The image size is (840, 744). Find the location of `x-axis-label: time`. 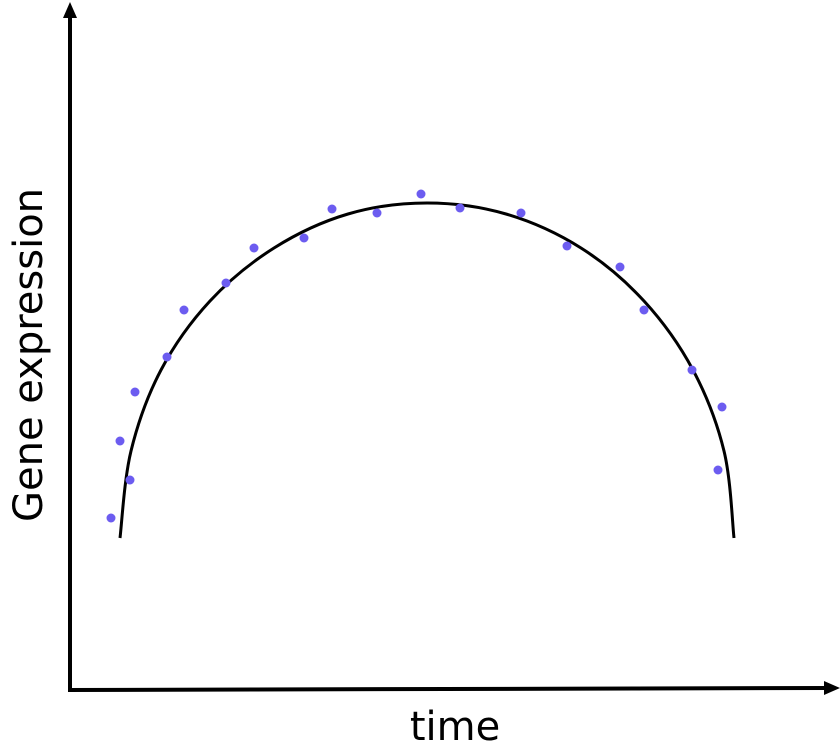

x-axis-label: time is located at coordinates (455, 724).